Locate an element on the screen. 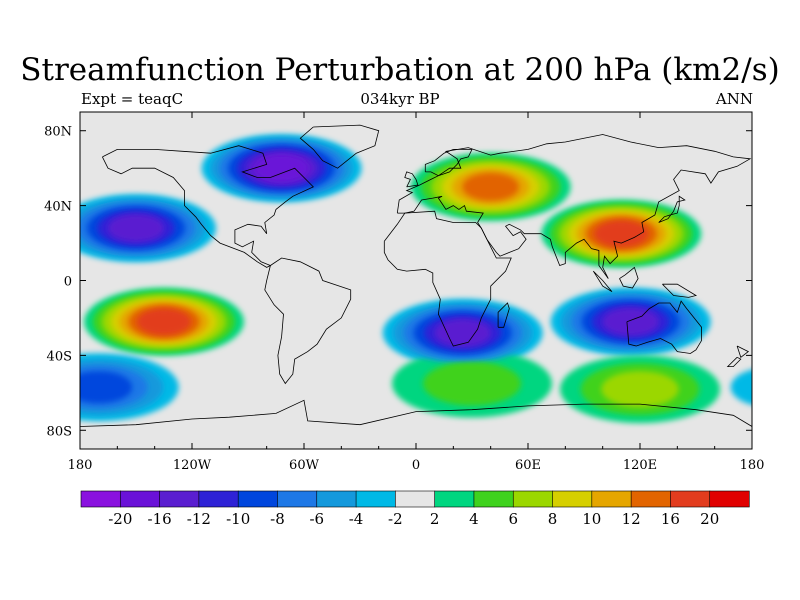  y-tick-label: 80S is located at coordinates (59, 431).